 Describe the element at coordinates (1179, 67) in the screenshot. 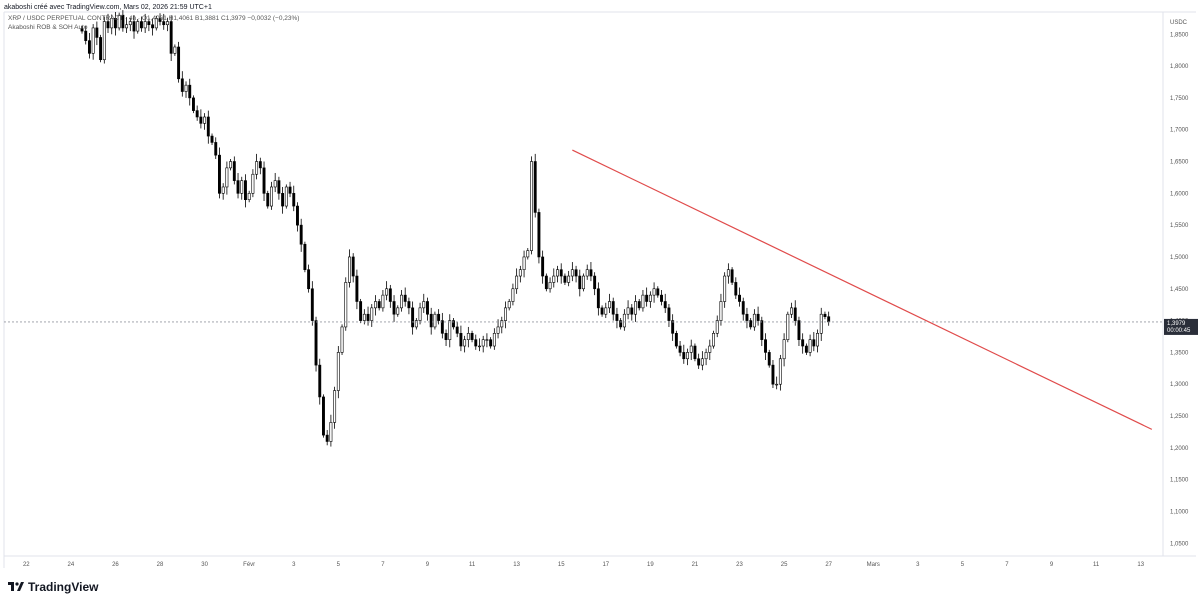

I see `price-tick-label: 1,8000` at that location.